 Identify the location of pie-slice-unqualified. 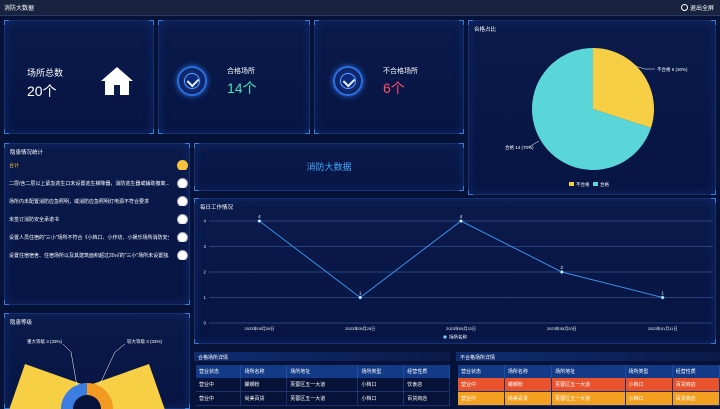
(623, 88).